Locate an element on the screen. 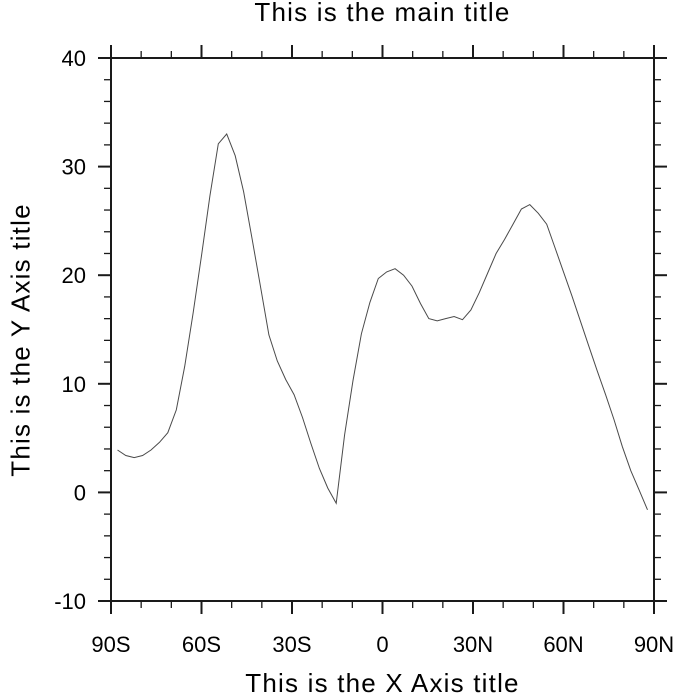  y-tick-label: 30 is located at coordinates (74, 167).